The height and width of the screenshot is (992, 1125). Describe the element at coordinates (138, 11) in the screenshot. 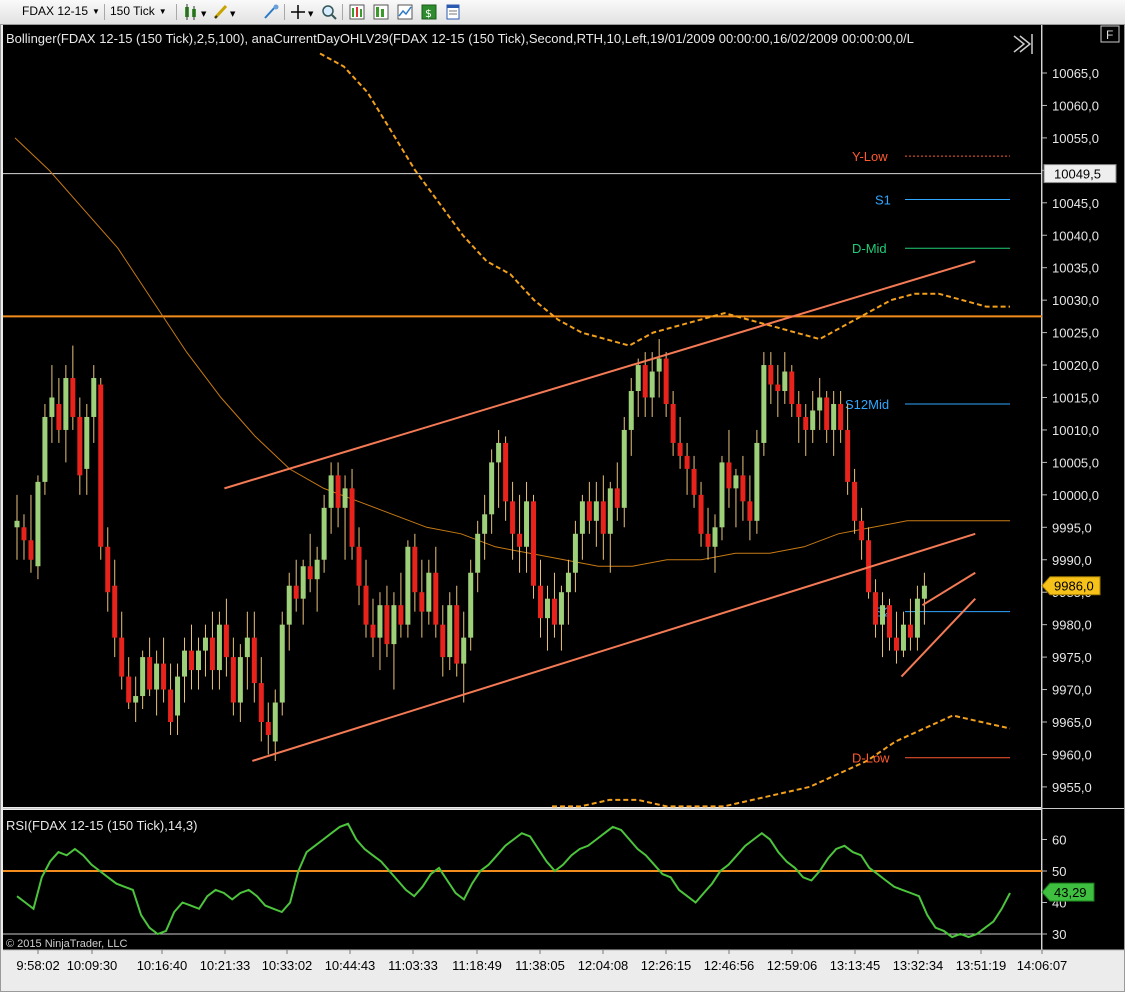

I see `period-selector: 150 Tick ▼` at that location.